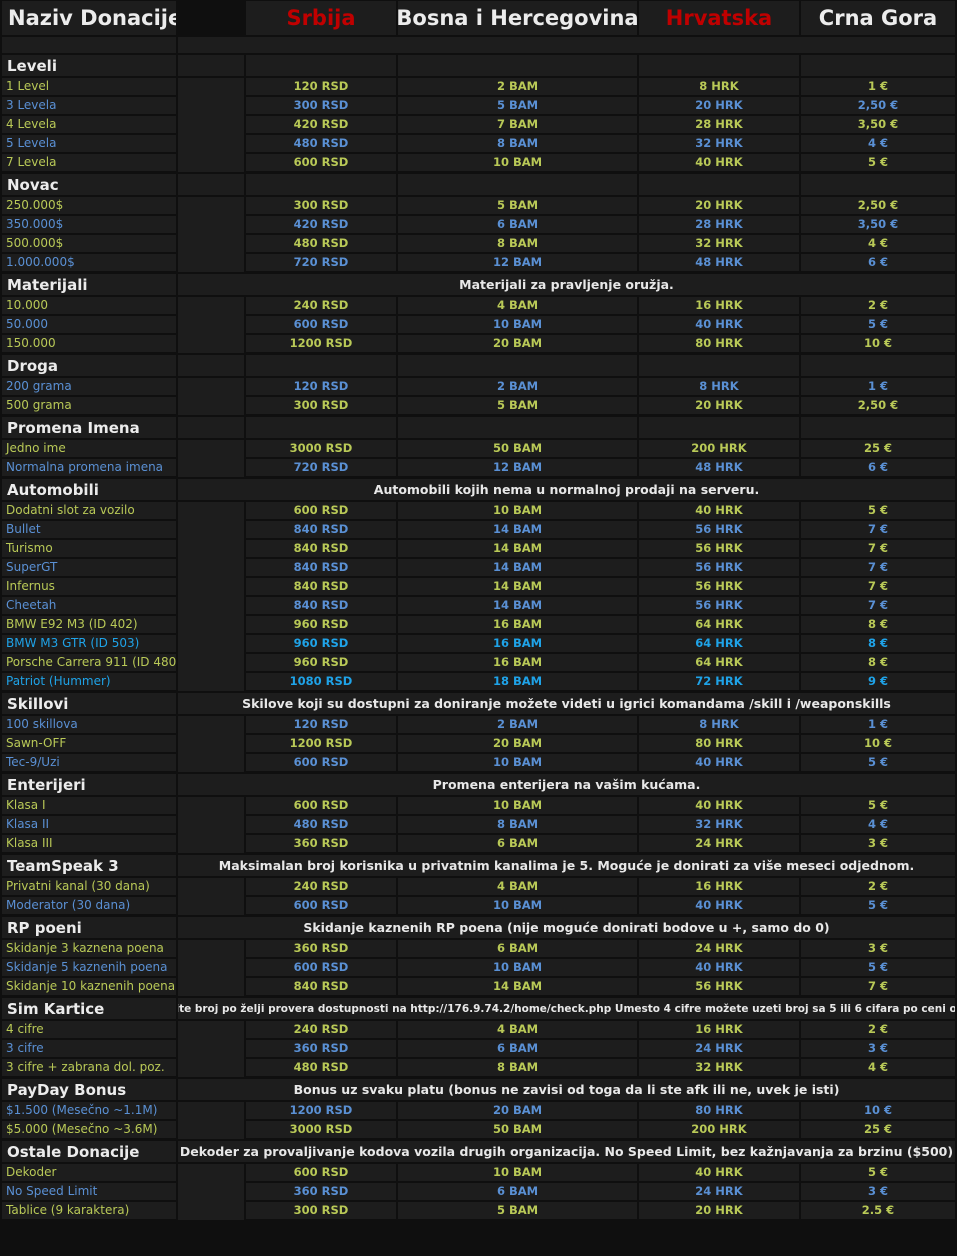 This screenshot has width=957, height=1256. Describe the element at coordinates (89, 124) in the screenshot. I see `item-name: 4 Levela` at that location.